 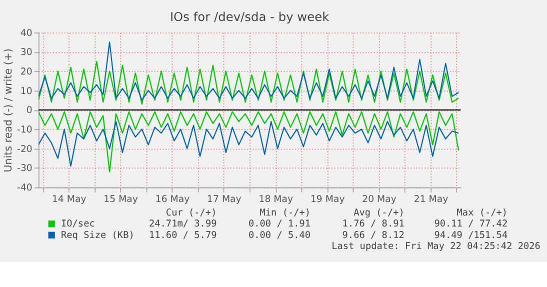 What do you see at coordinates (24, 188) in the screenshot?
I see `y-tick-label: -40` at bounding box center [24, 188].